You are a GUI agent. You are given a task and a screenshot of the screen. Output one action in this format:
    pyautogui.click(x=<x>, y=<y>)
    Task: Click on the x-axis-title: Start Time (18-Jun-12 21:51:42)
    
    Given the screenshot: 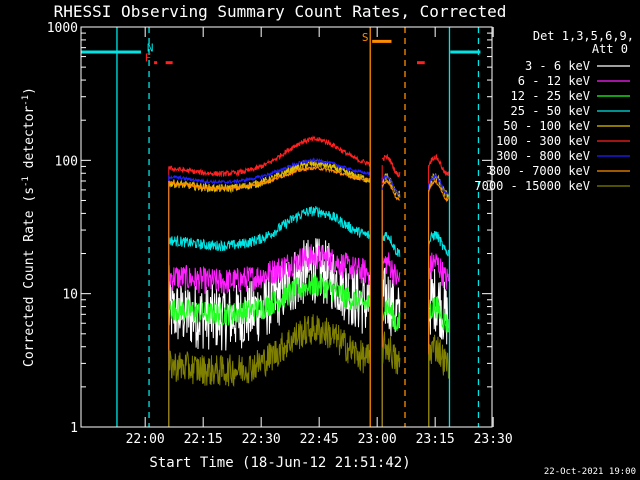 What is the action you would take?
    pyautogui.click(x=279, y=463)
    